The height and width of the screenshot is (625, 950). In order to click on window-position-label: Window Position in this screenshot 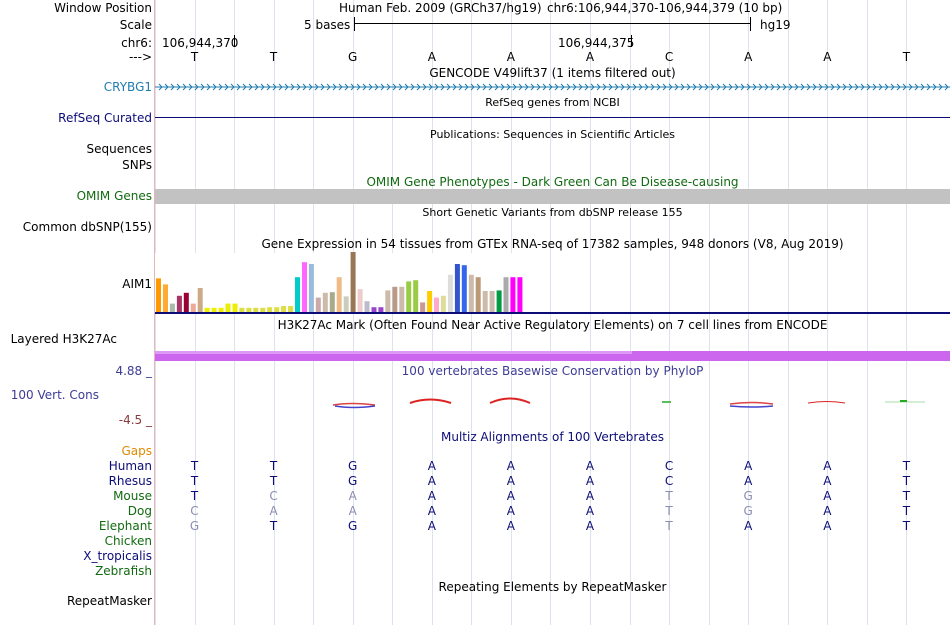, I will do `click(103, 8)`.